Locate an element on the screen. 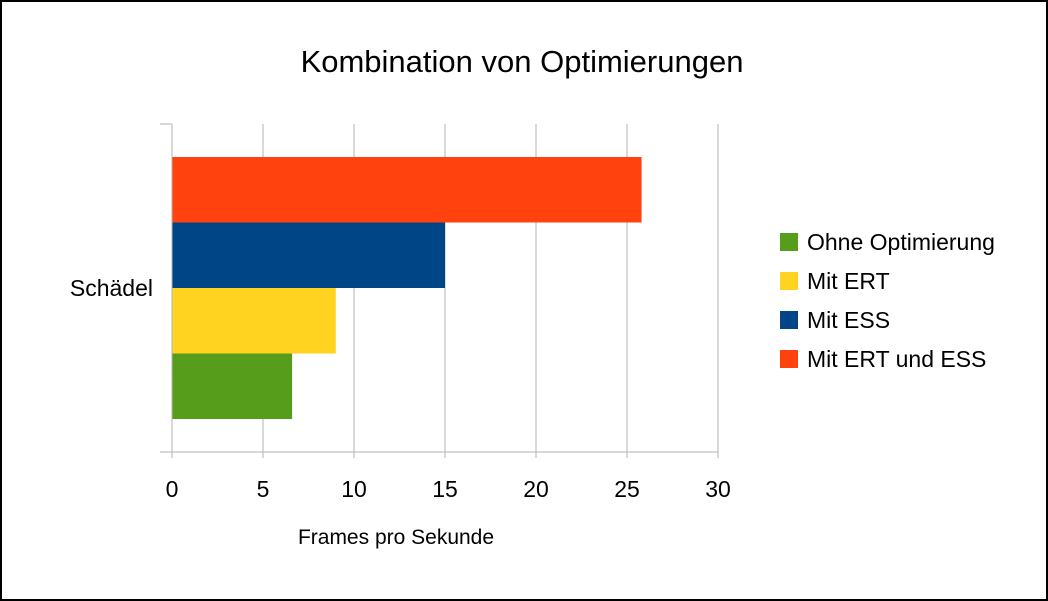  x-tick-labels: 0 5 10 15 20 25 30 is located at coordinates (448, 489).